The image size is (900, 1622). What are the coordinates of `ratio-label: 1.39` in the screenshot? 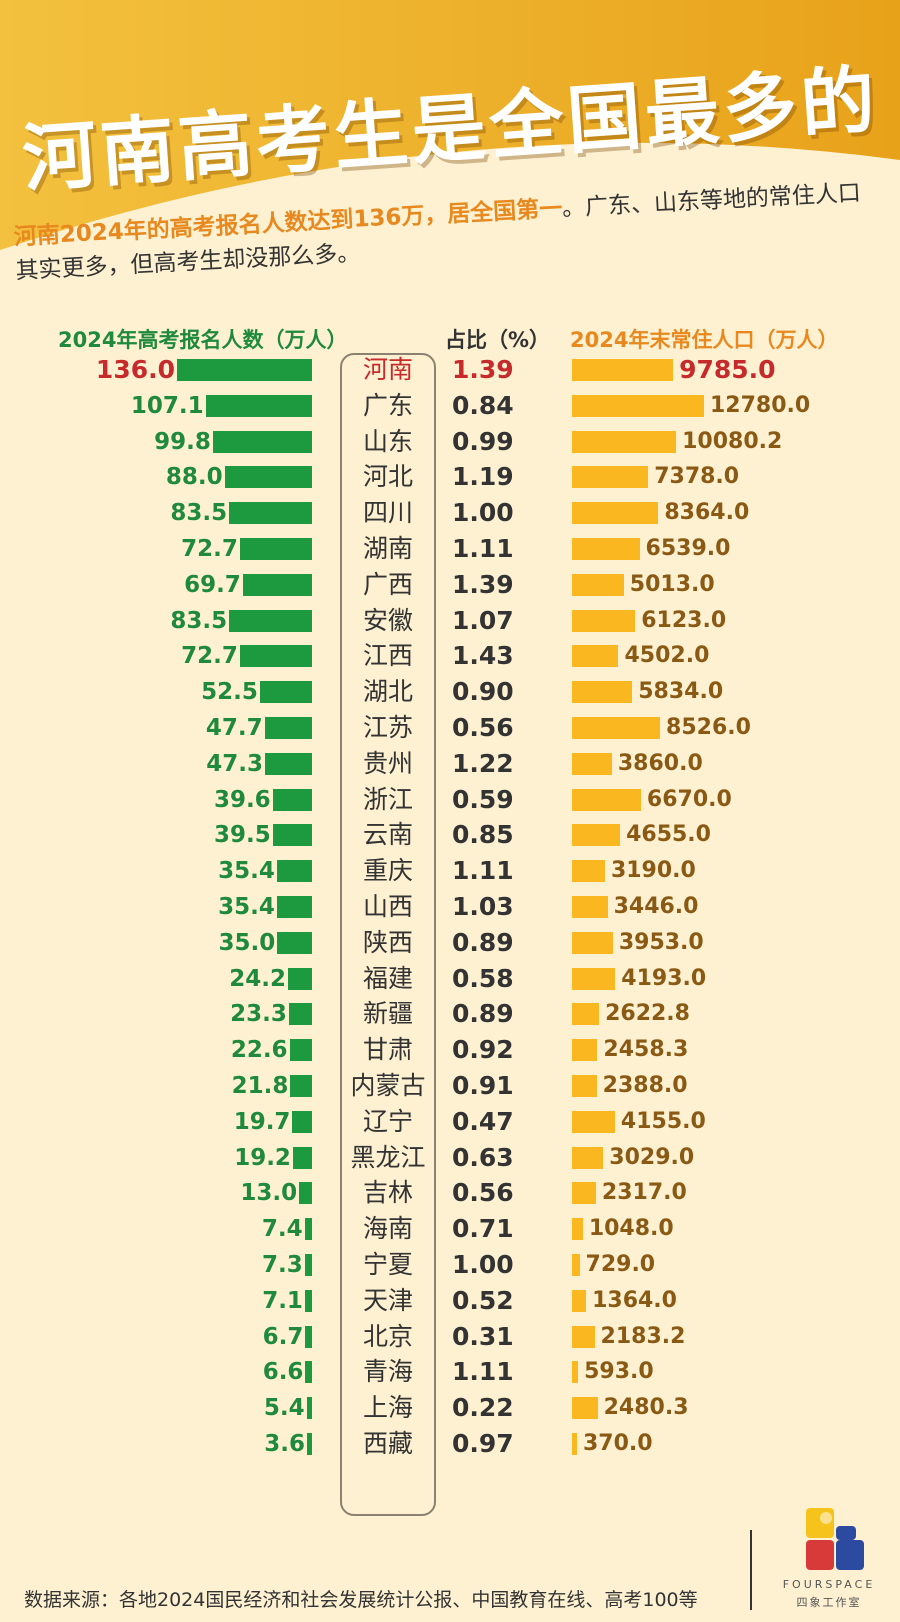 It's located at (483, 584).